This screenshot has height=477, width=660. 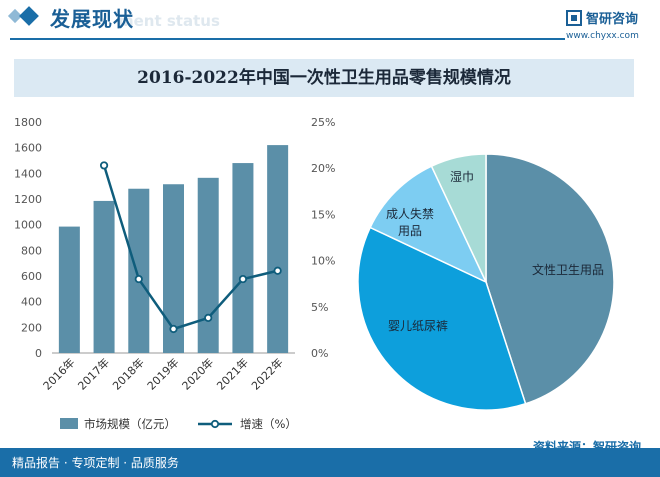 I want to click on section-header: ment status 发展现状 智研咨询 www.chyxx.com, so click(x=330, y=22).